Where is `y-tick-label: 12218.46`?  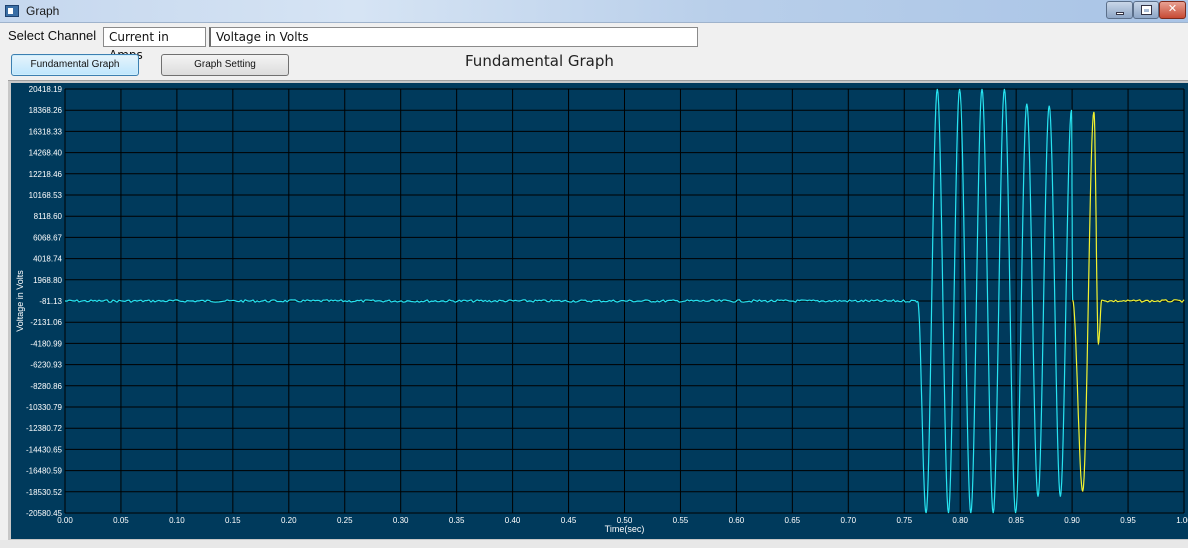 y-tick-label: 12218.46 is located at coordinates (46, 174).